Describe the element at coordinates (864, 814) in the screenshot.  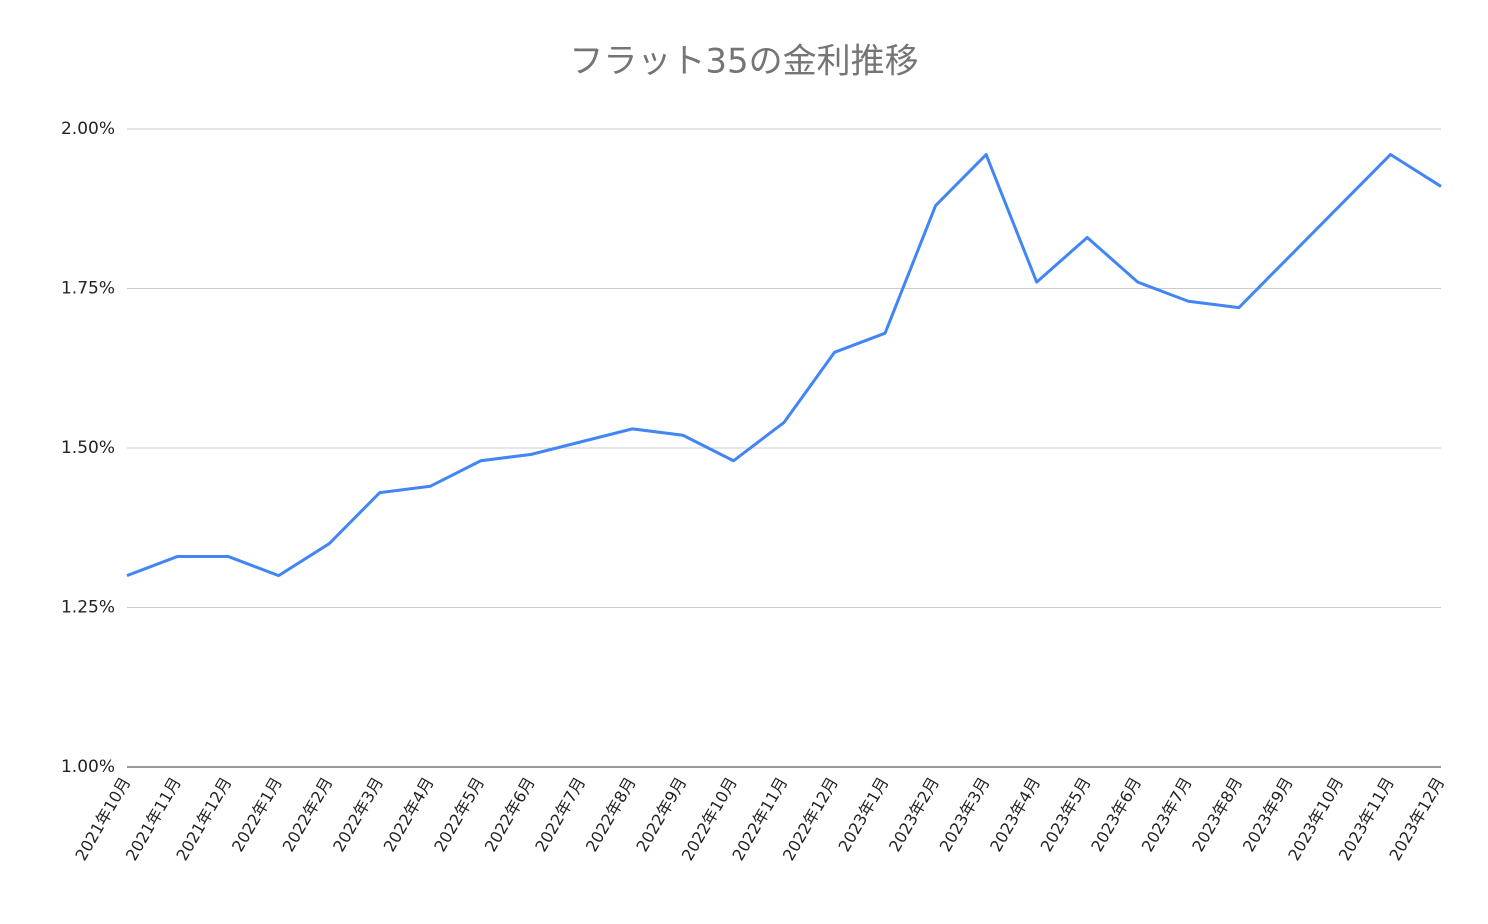
I see `x-tick-label: 2023年1月` at that location.